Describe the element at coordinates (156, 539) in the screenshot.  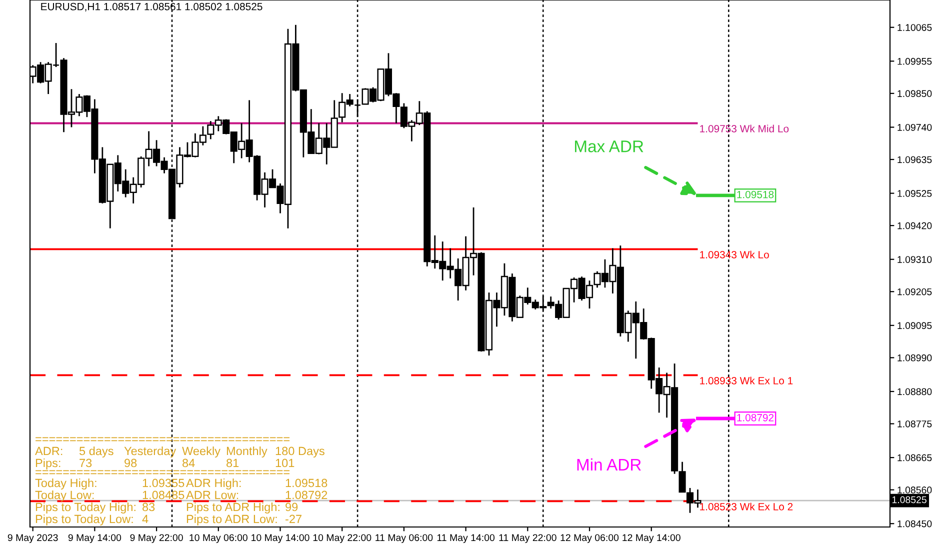
I see `x-tick-label: 9 May 22:00` at that location.